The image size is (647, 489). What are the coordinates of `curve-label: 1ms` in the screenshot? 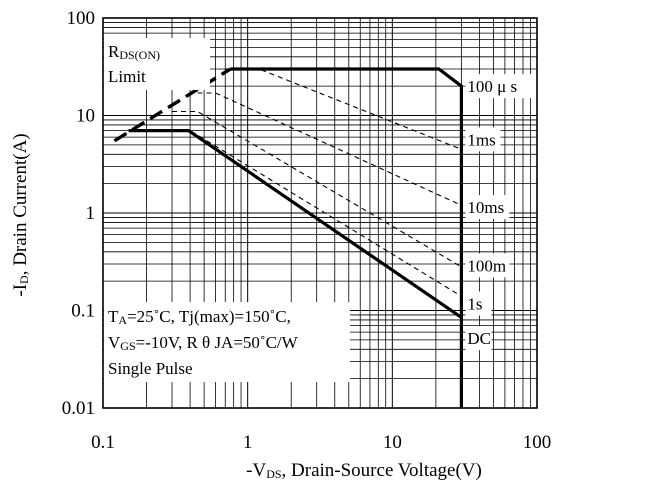 It's located at (481, 139).